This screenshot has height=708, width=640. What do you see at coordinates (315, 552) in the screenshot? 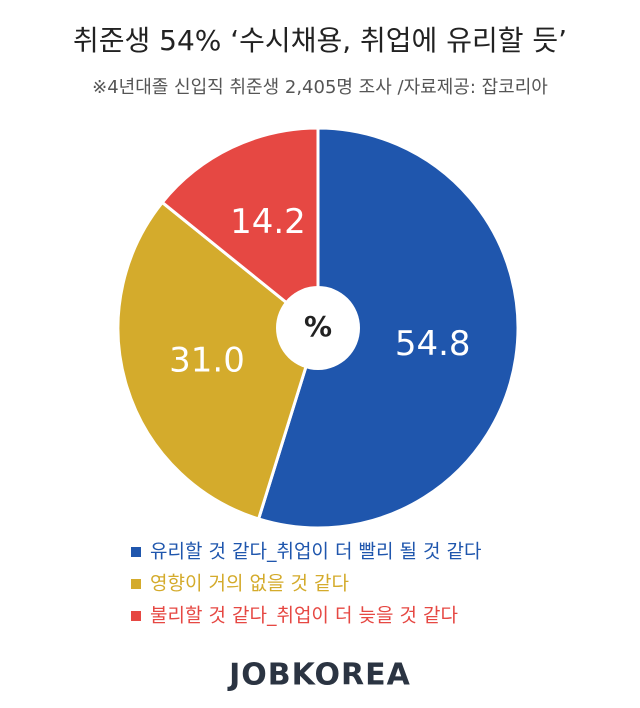
I see `legend-label: 유리할 것 같다_취업이 더 빨리 될 것 같다` at bounding box center [315, 552].